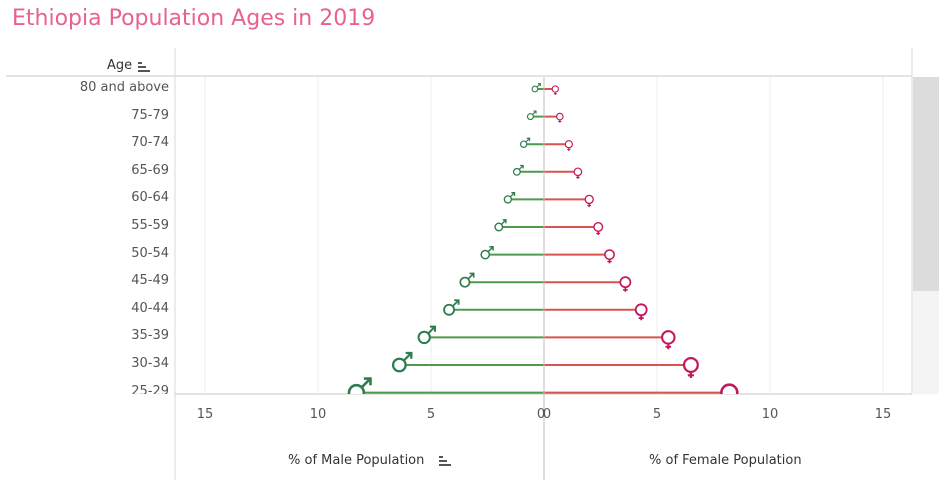  I want to click on category-label: 50-54, so click(150, 253).